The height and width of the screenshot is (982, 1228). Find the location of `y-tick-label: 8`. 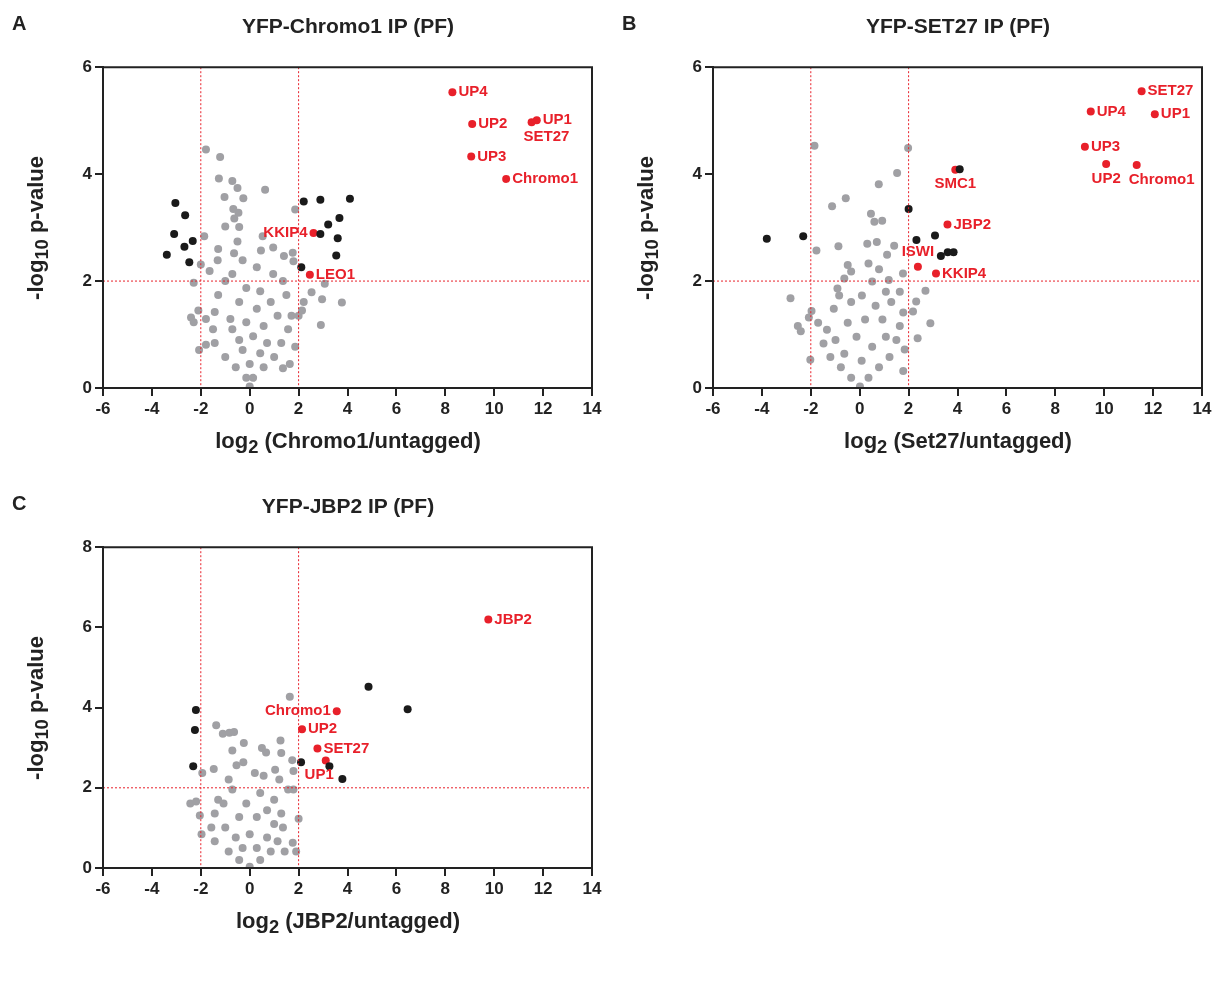

y-tick-label: 8 is located at coordinates (87, 546).